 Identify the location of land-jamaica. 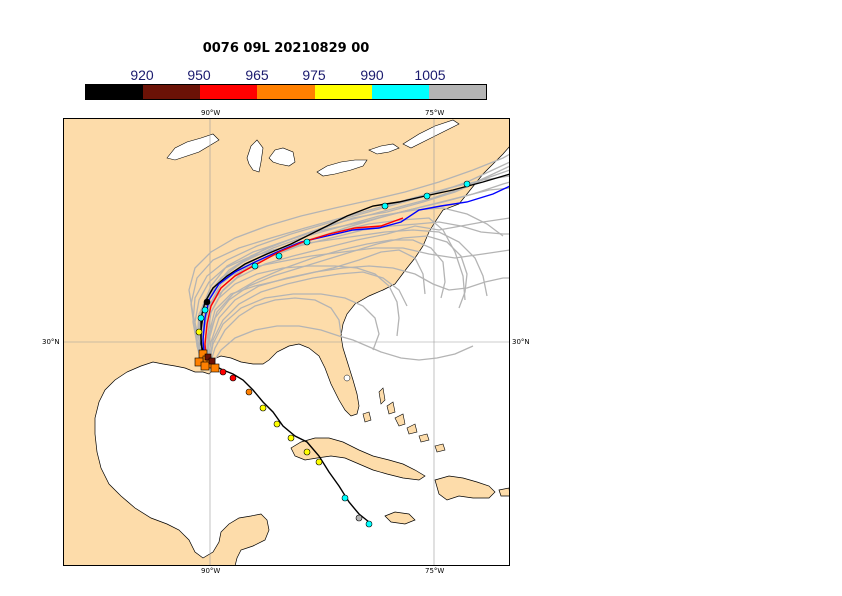
(400, 518).